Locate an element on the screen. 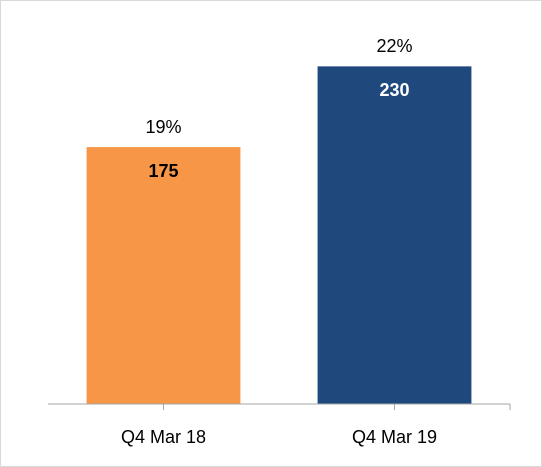 This screenshot has height=467, width=542. value-label: 175 is located at coordinates (163, 171).